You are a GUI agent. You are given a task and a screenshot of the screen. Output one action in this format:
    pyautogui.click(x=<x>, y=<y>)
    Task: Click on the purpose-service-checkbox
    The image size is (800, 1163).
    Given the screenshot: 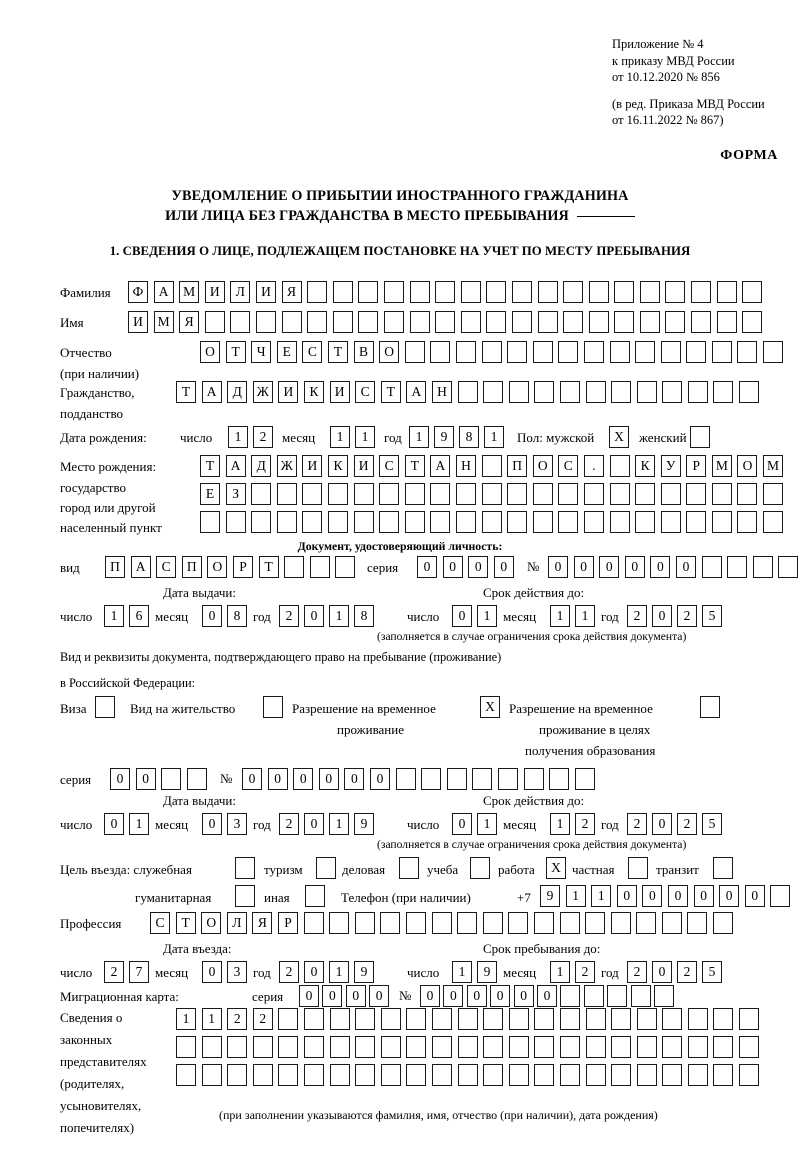 What is the action you would take?
    pyautogui.click(x=245, y=868)
    